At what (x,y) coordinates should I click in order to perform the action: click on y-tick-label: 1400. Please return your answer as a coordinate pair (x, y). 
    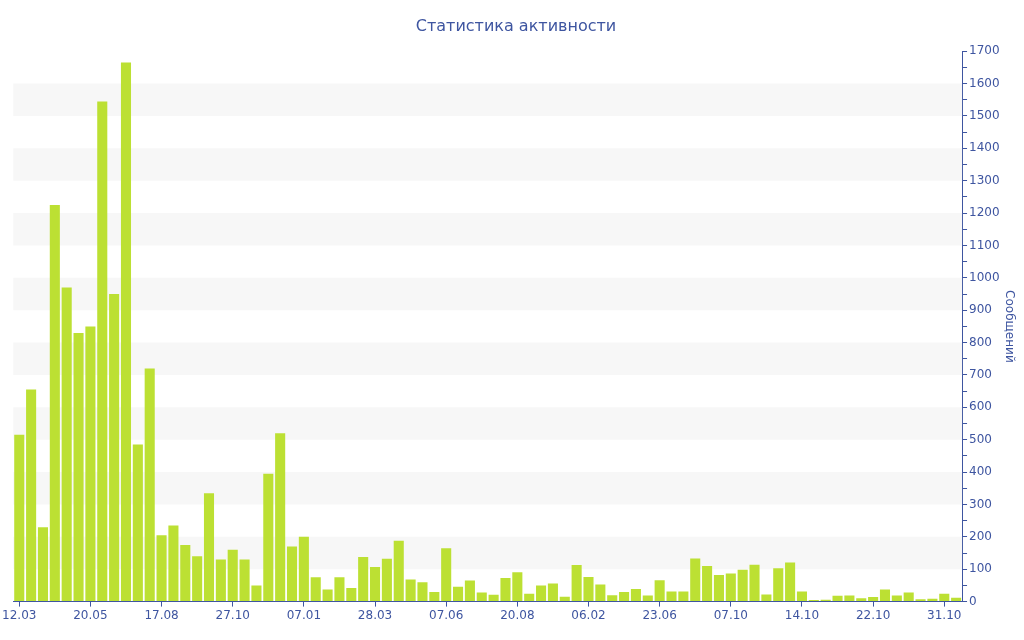
    Looking at the image, I should click on (984, 147).